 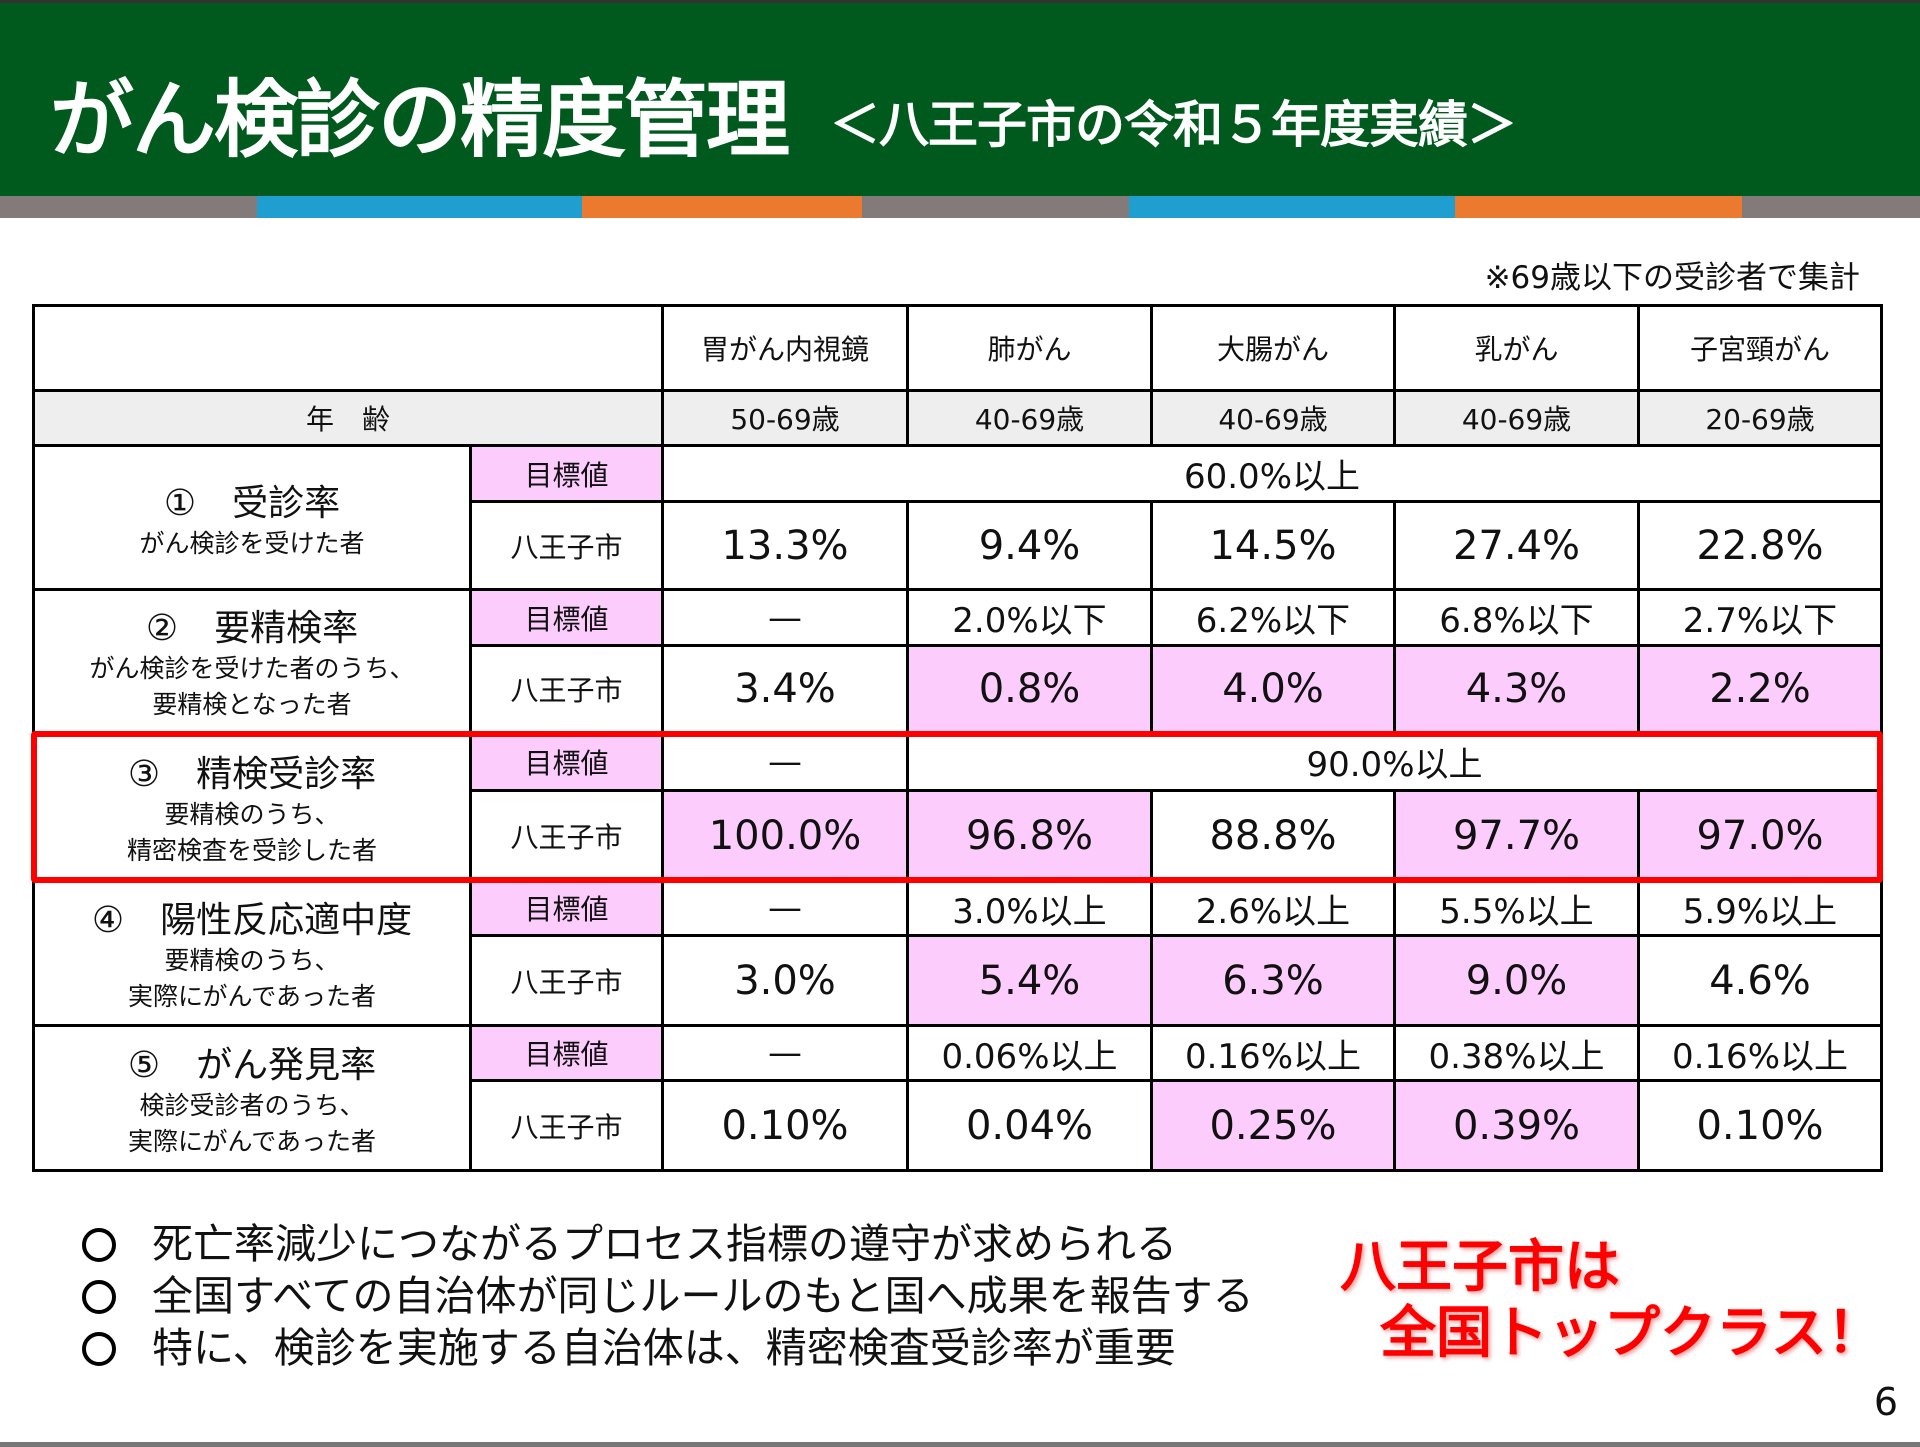 What do you see at coordinates (1273, 835) in the screenshot?
I see `city-cell: 88.8%` at bounding box center [1273, 835].